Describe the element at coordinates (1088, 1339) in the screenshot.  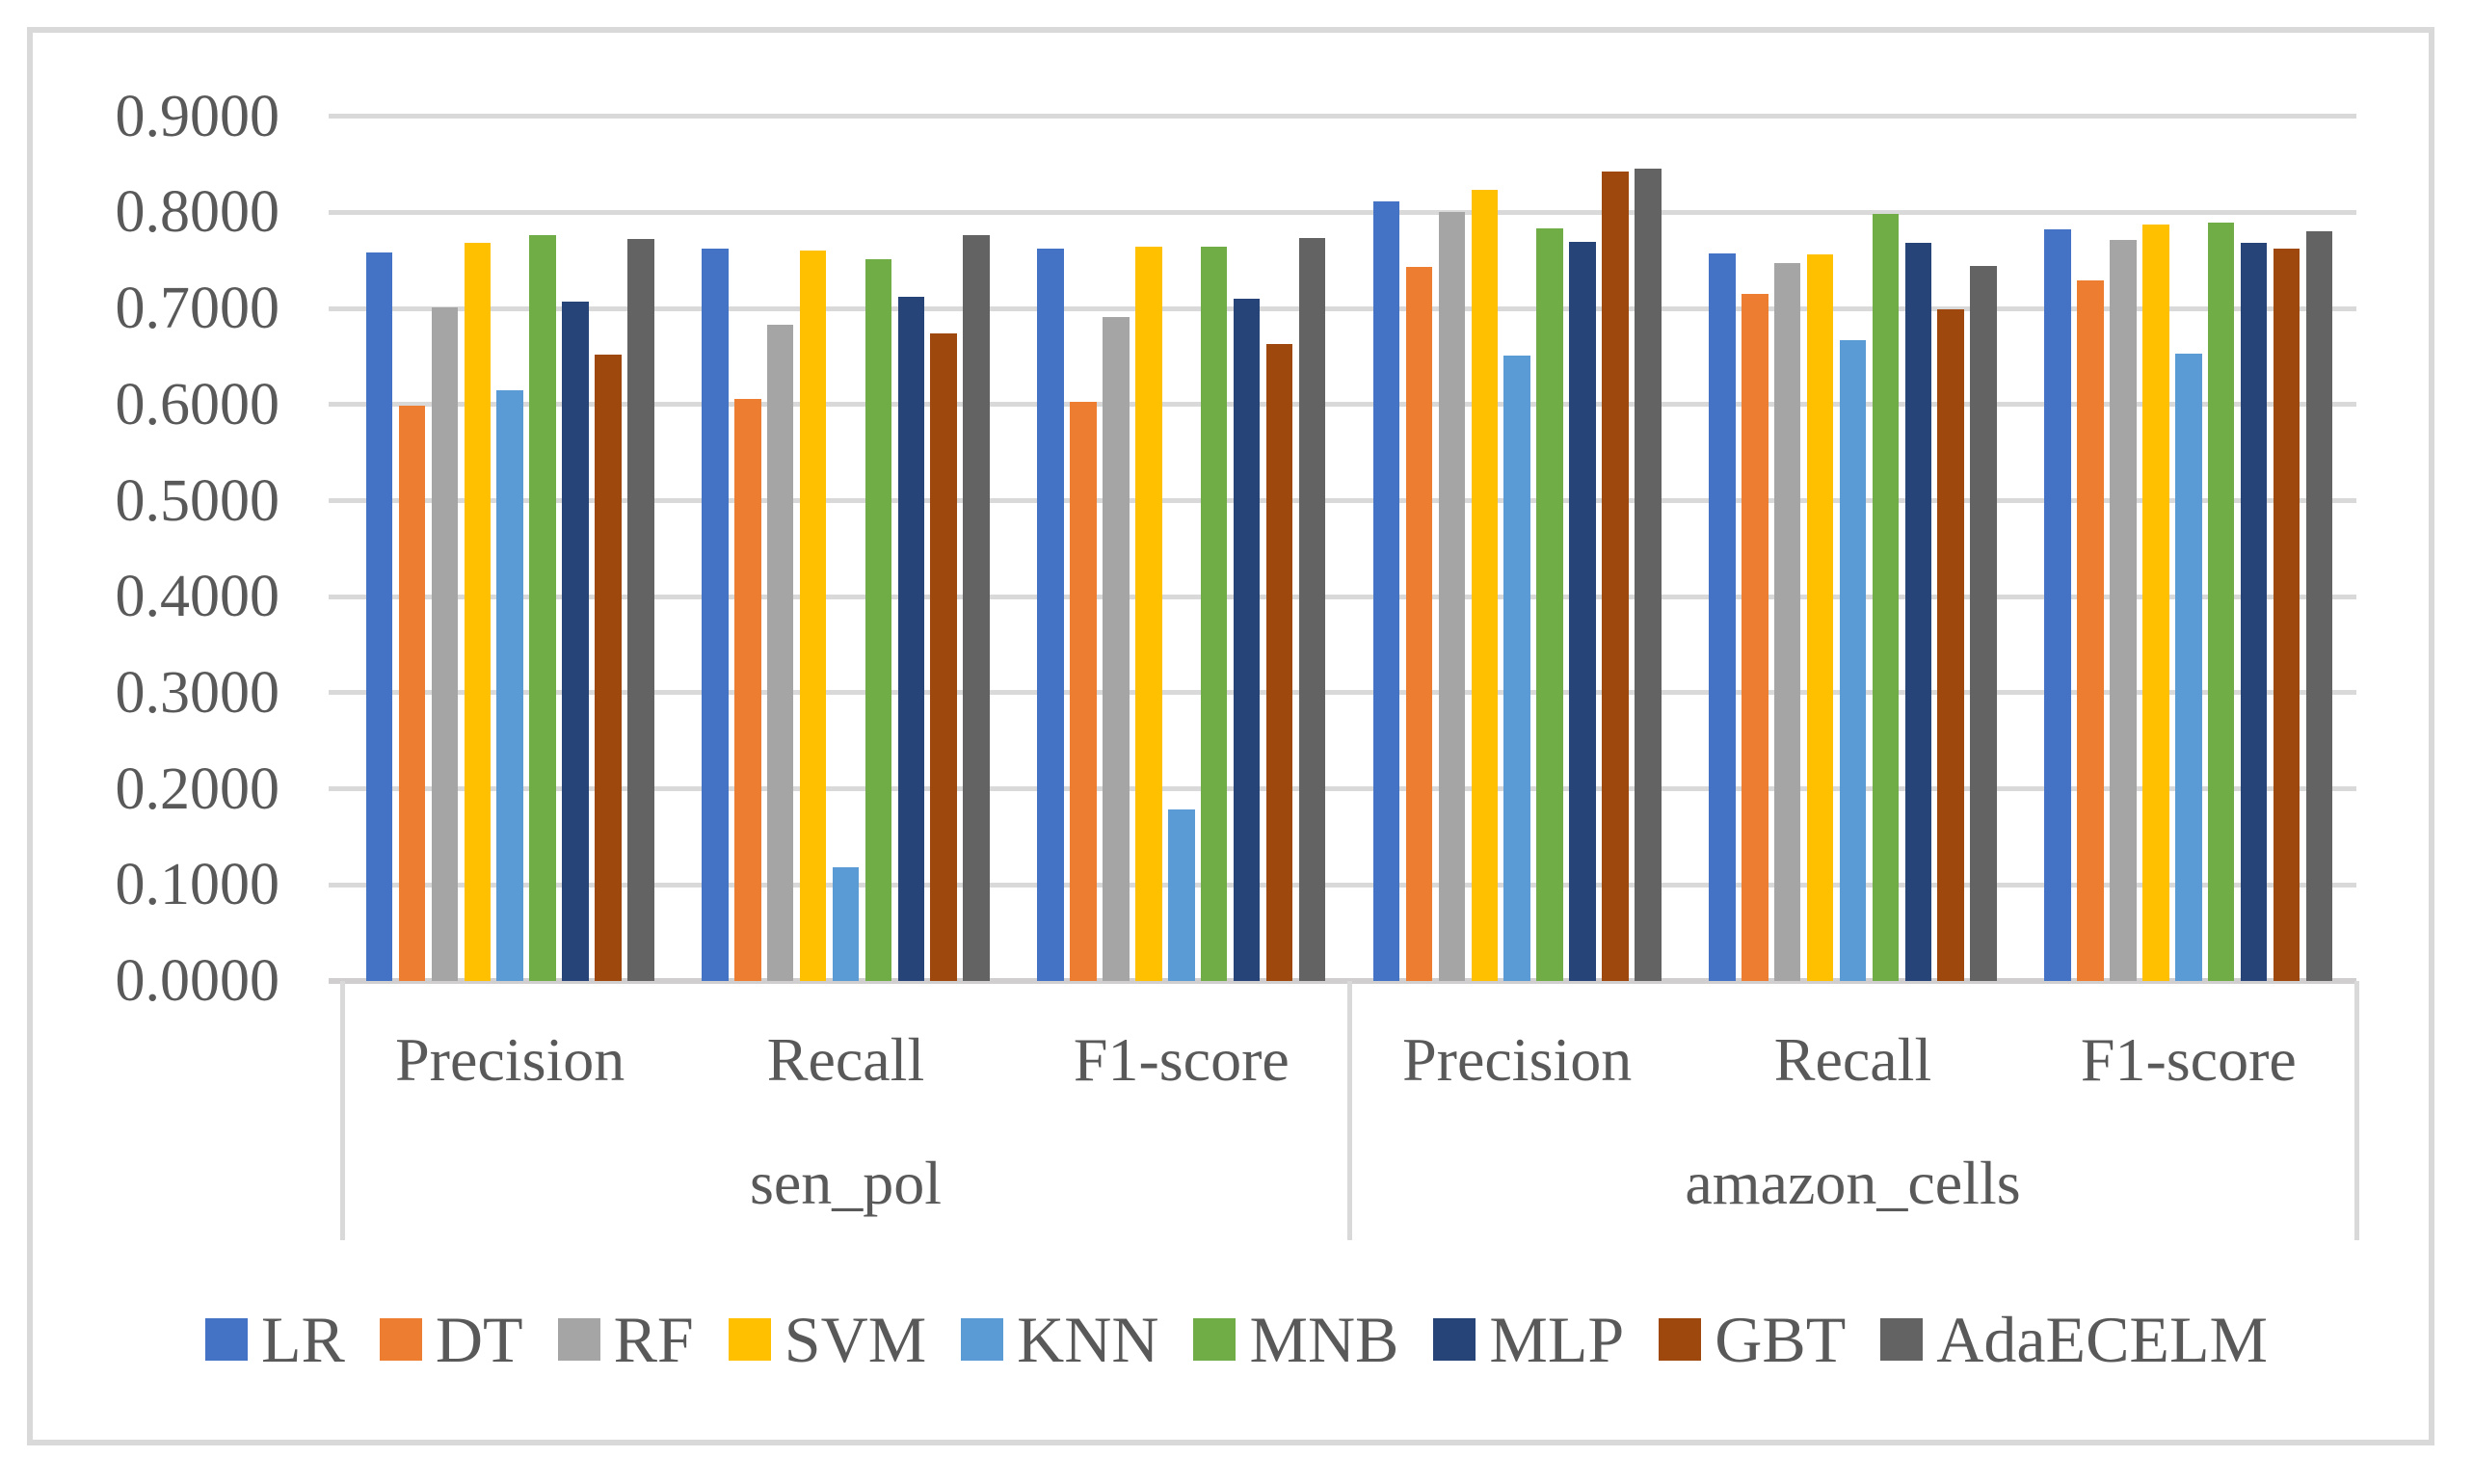
I see `legend-label: KNN` at that location.